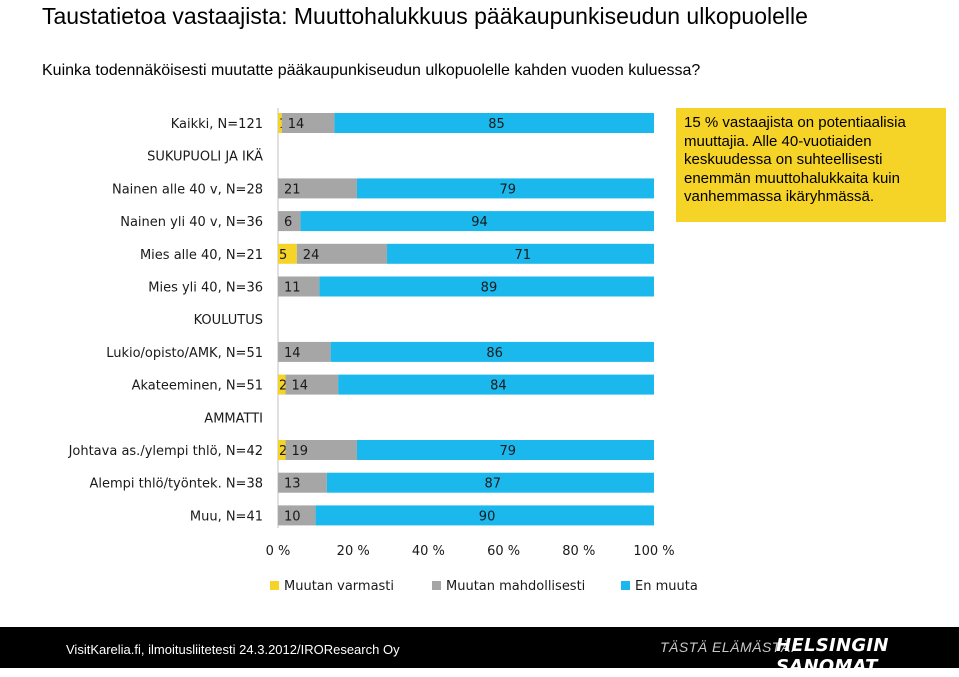  Describe the element at coordinates (292, 484) in the screenshot. I see `data-label: 13` at that location.